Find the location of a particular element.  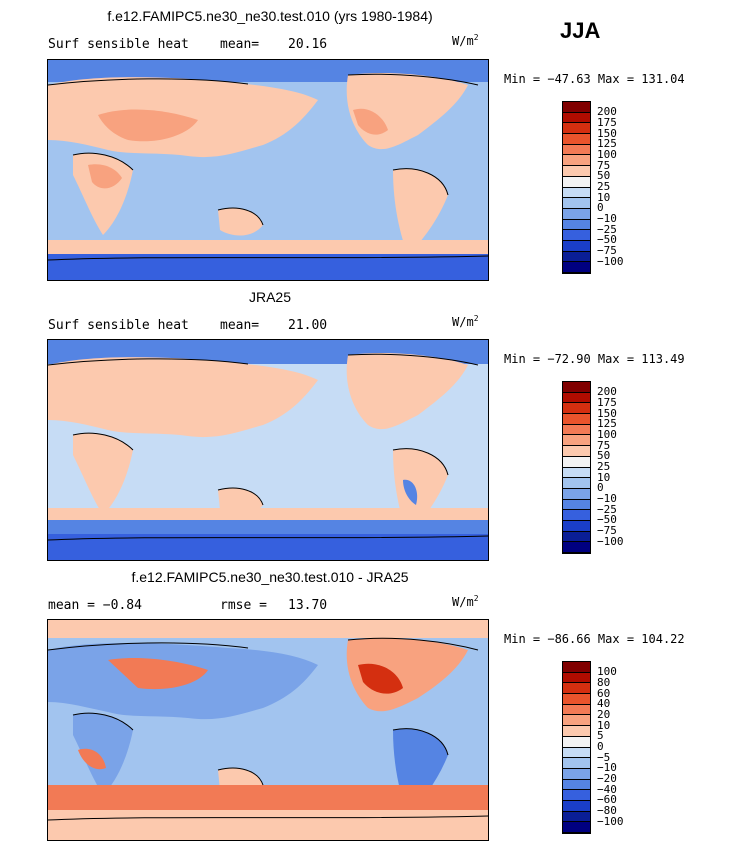

panel2-mean-value: 21.00 is located at coordinates (308, 325).